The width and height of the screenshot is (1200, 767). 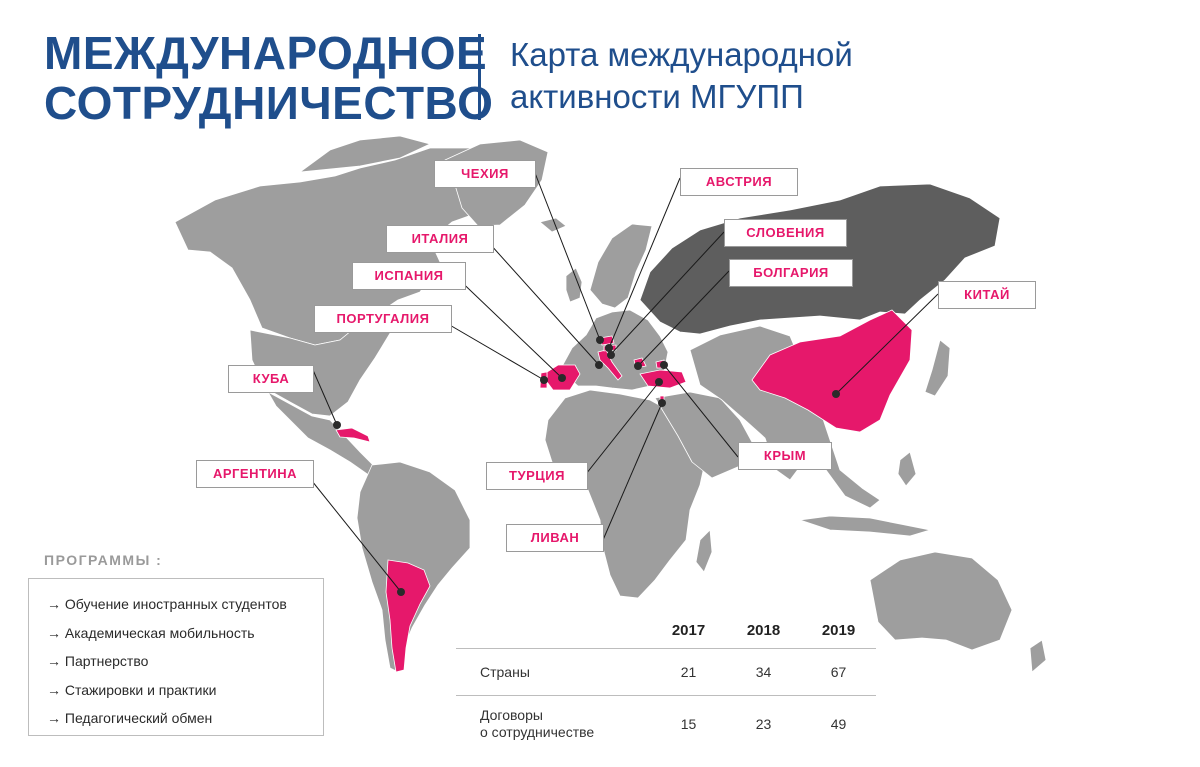 What do you see at coordinates (325, 397) in the screenshot?
I see `leader-cuba` at bounding box center [325, 397].